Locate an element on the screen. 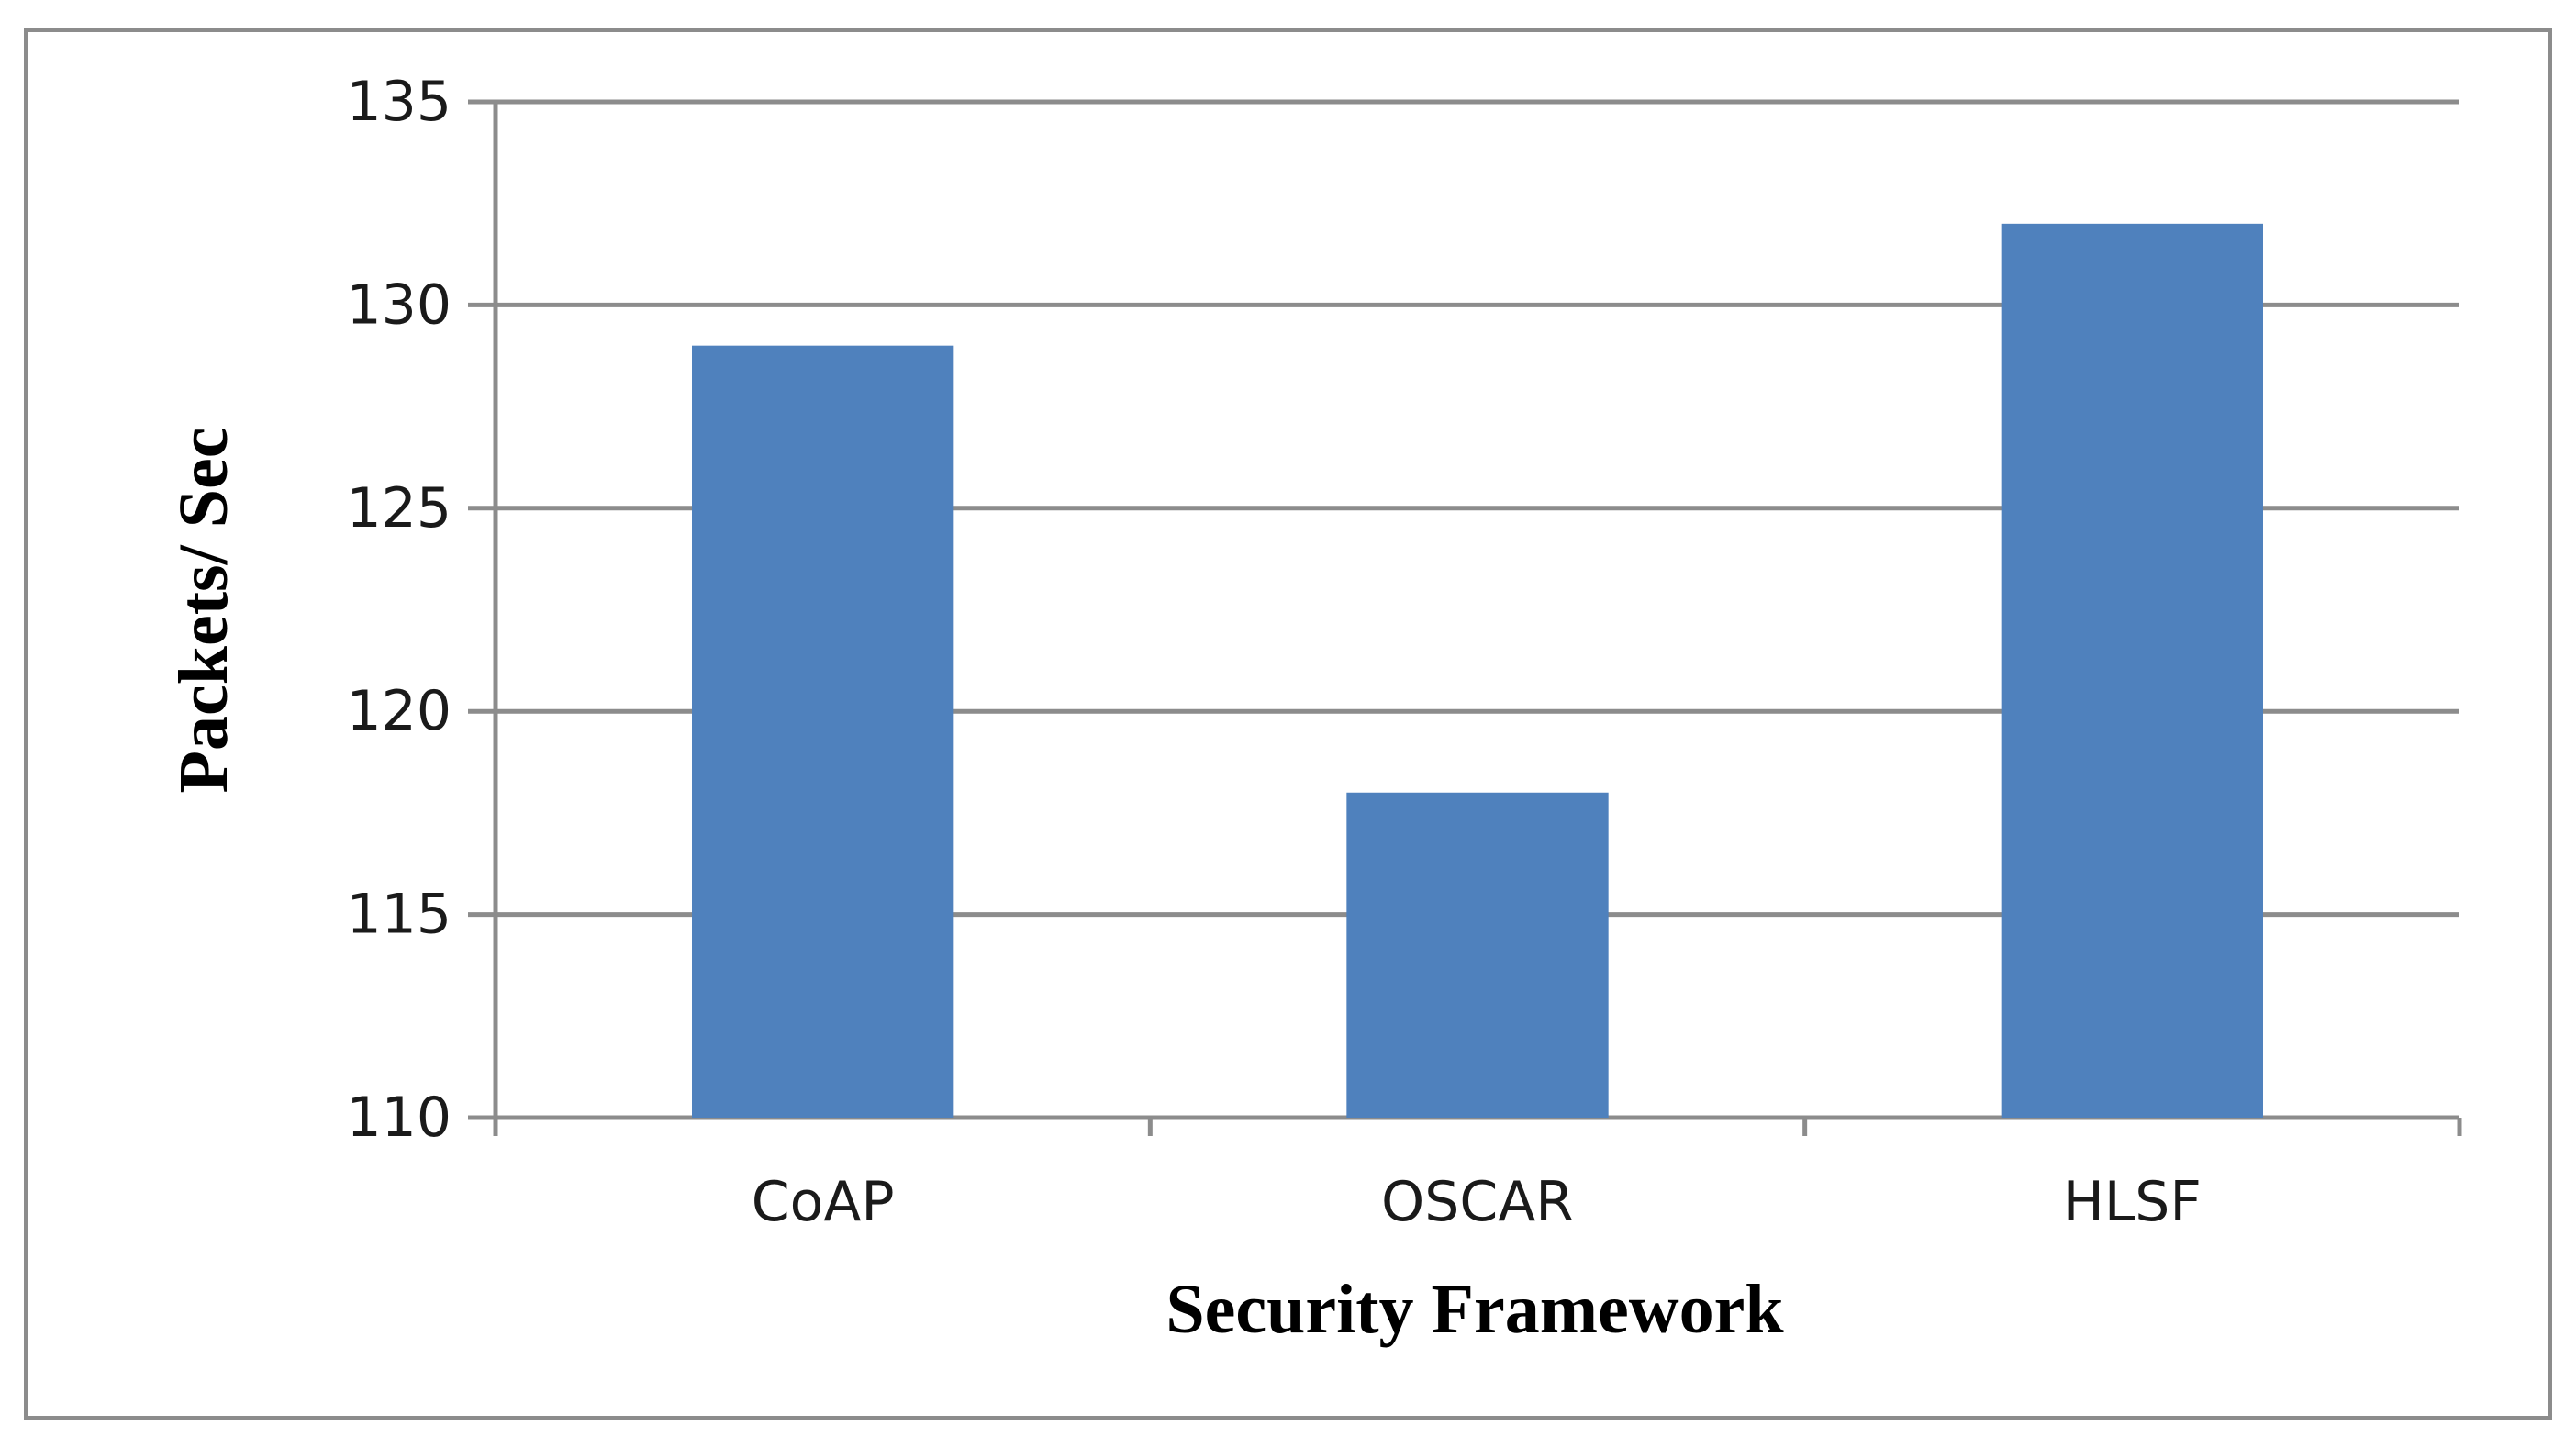  x-tick-labels: CoAP OSCAR HLSF is located at coordinates (1477, 1202).